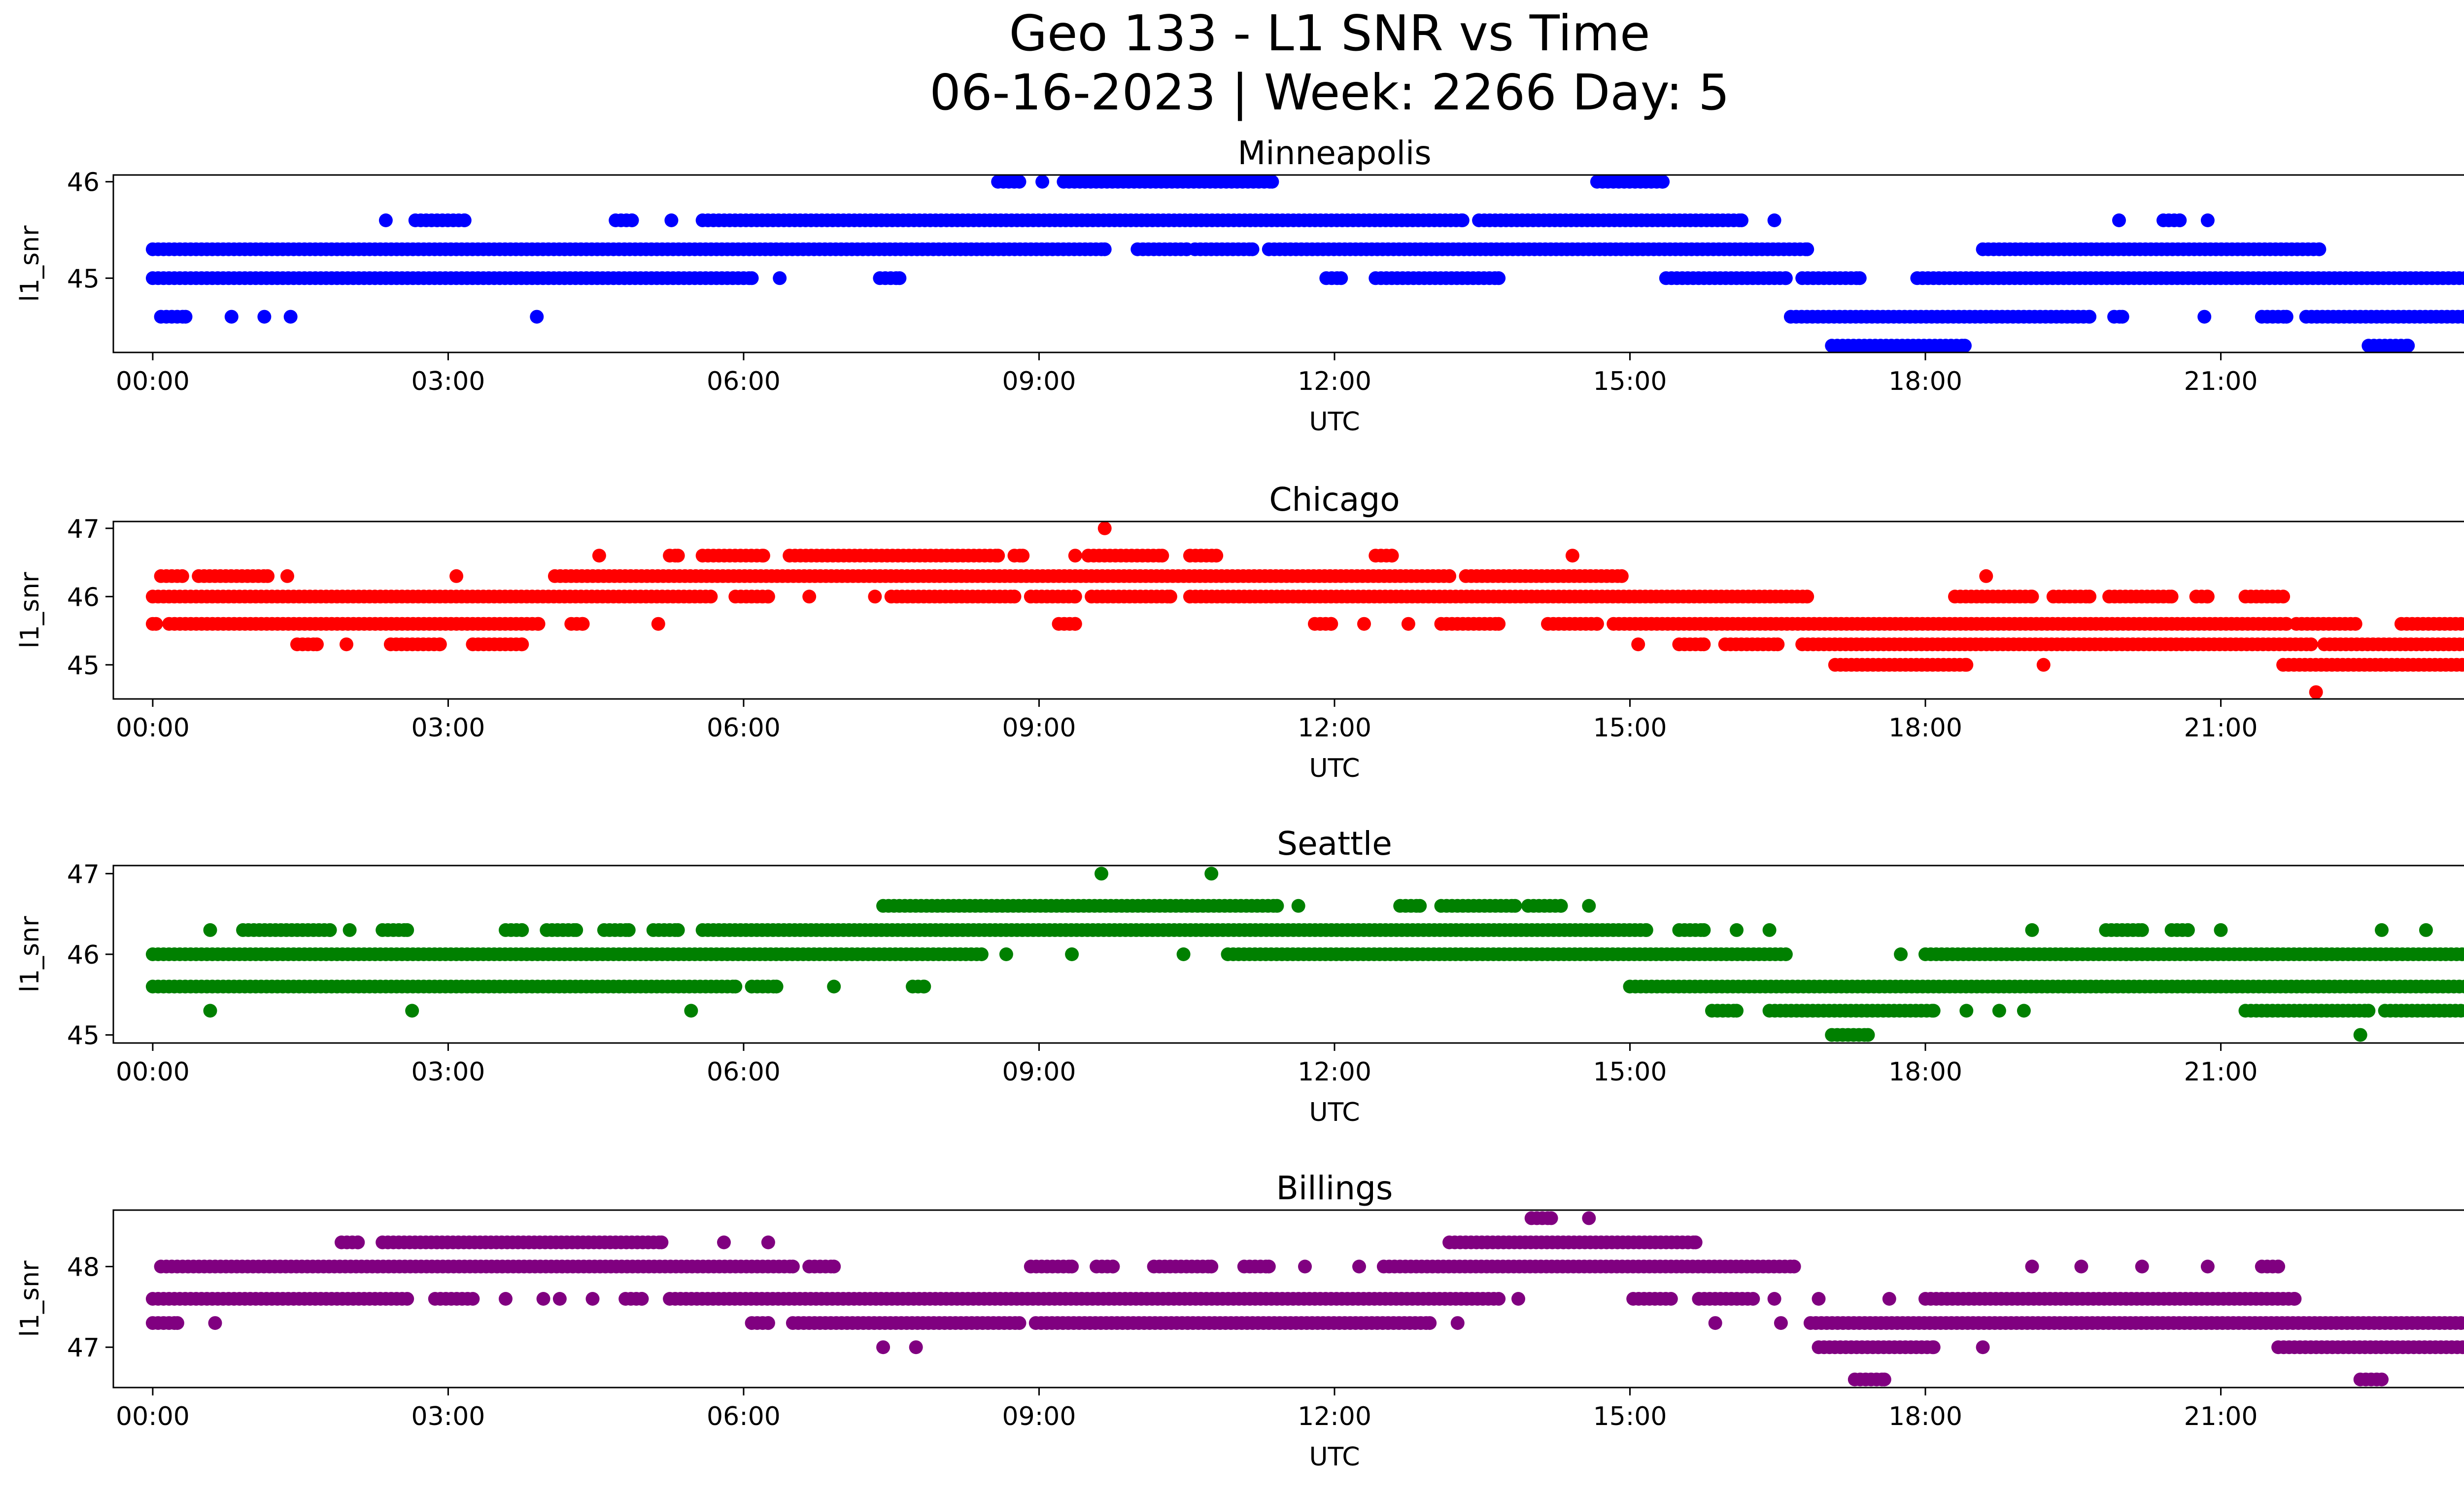  I want to click on y-axis-label: l1_snr, so click(30, 954).